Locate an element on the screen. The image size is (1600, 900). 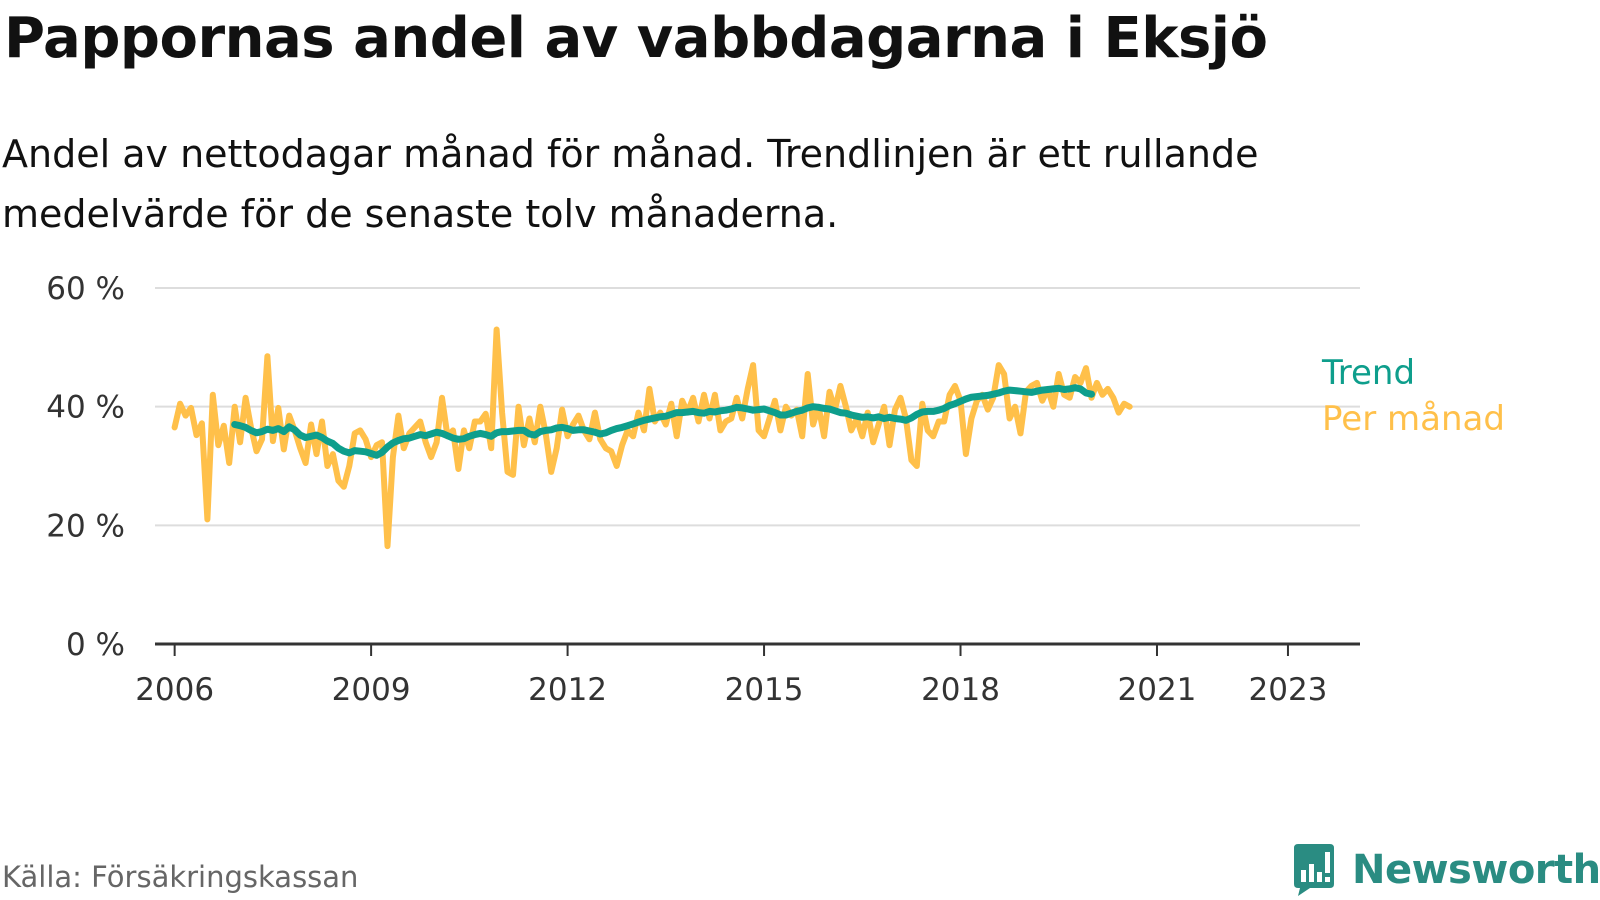
series-line-per-manad is located at coordinates (652, 438).